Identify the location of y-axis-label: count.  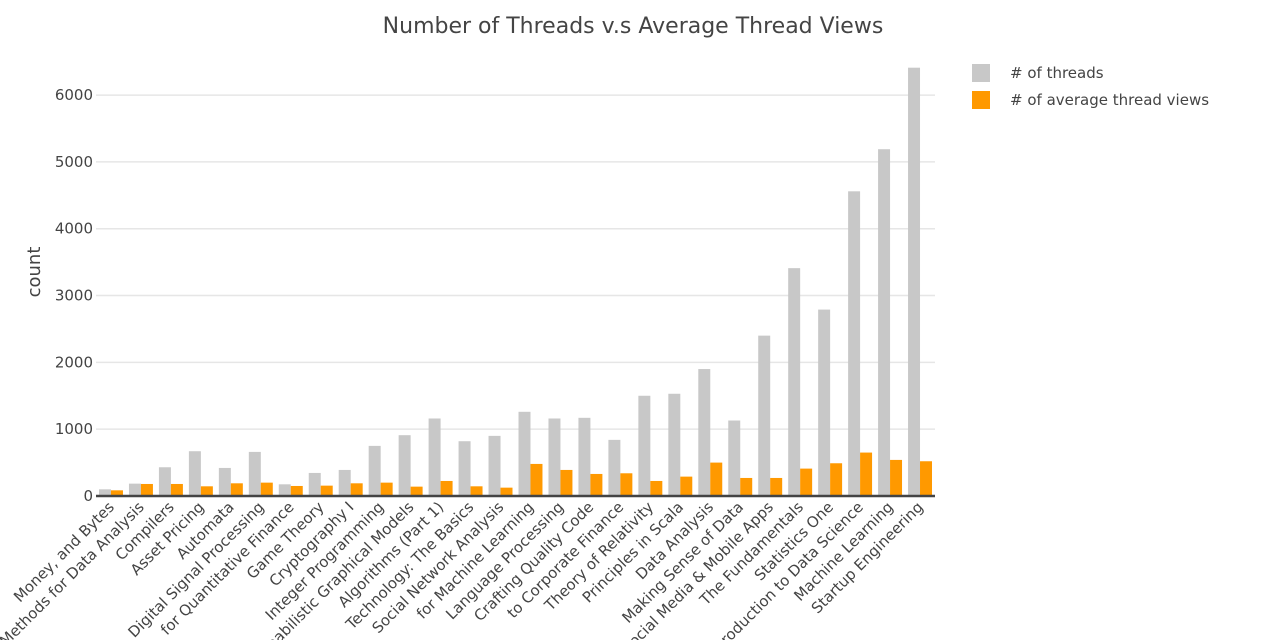
(34, 272).